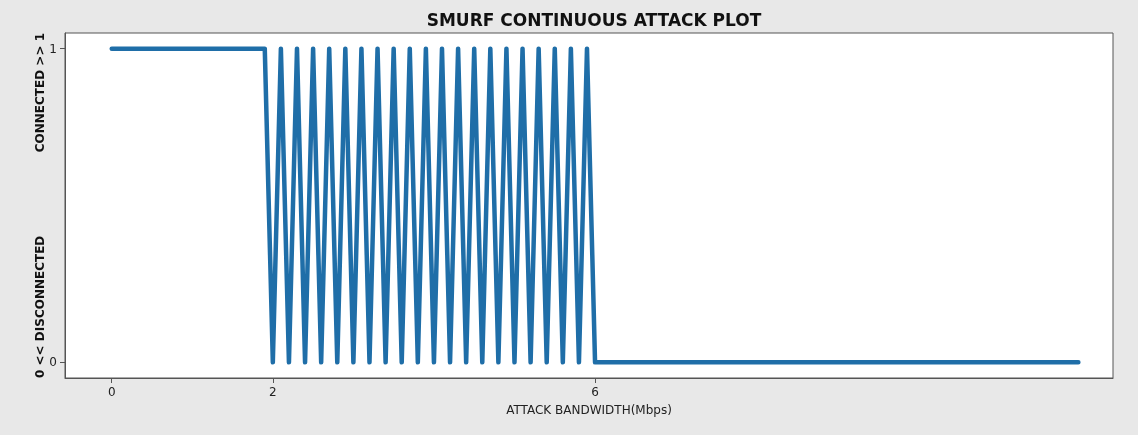  What do you see at coordinates (53, 48) in the screenshot?
I see `y-tick-label: 1` at bounding box center [53, 48].